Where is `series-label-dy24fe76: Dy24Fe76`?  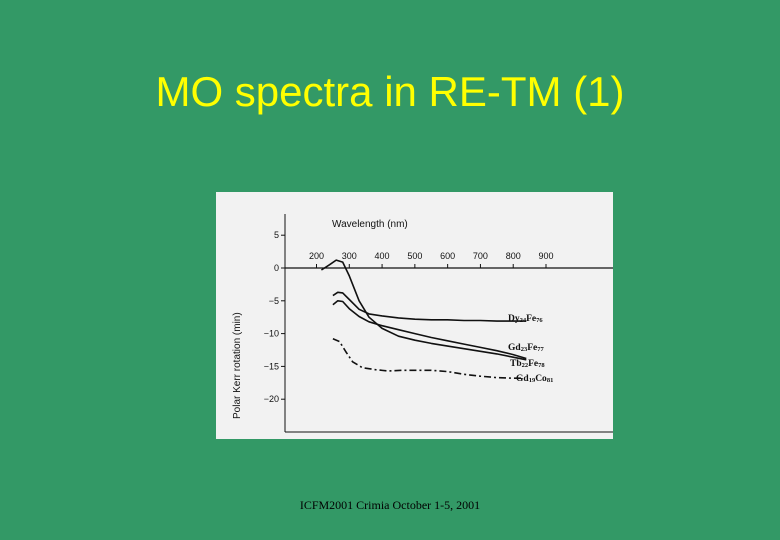
series-label-dy24fe76: Dy24Fe76 is located at coordinates (525, 319).